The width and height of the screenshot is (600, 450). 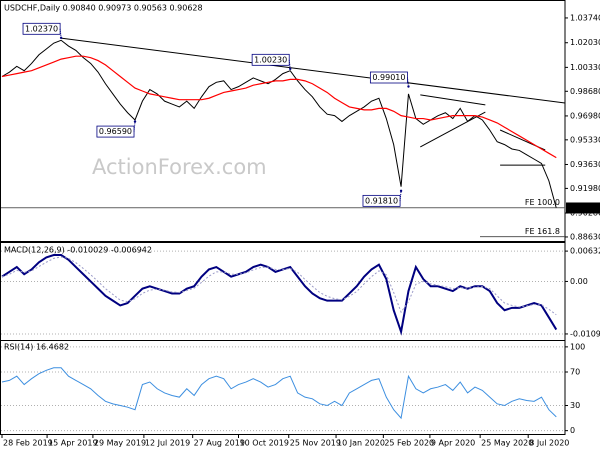 What do you see at coordinates (270, 59) in the screenshot?
I see `annotation-label: 1.00230` at bounding box center [270, 59].